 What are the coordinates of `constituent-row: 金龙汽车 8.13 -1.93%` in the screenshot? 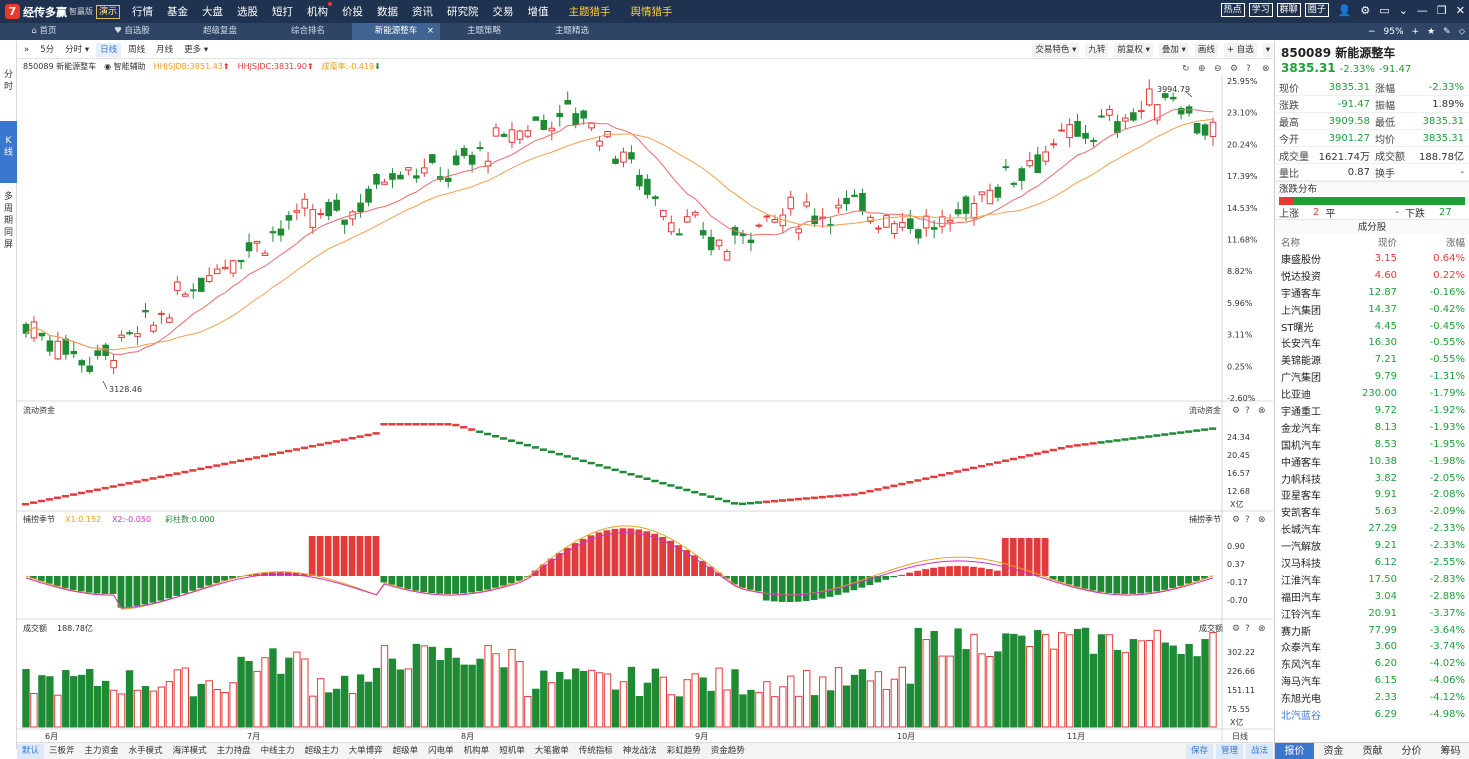 It's located at (1372, 427).